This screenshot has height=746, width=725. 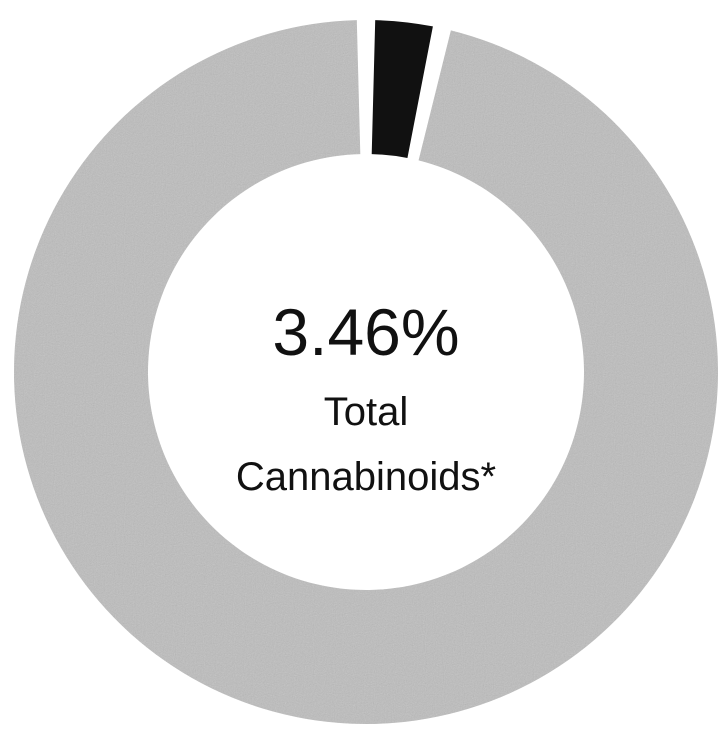 I want to click on center-value-label: 3.46%, so click(x=365, y=332).